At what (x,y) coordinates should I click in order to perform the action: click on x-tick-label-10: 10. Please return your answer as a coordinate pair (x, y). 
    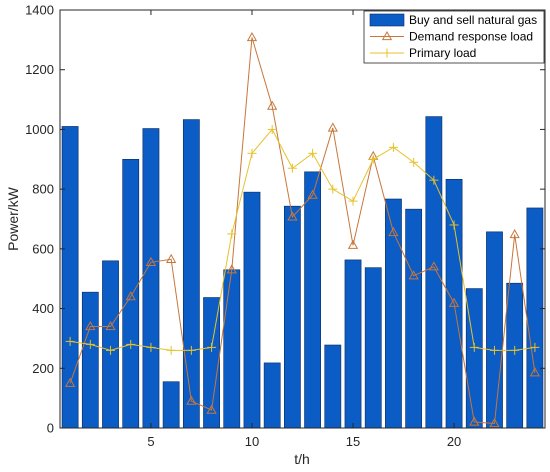
    Looking at the image, I should click on (252, 441).